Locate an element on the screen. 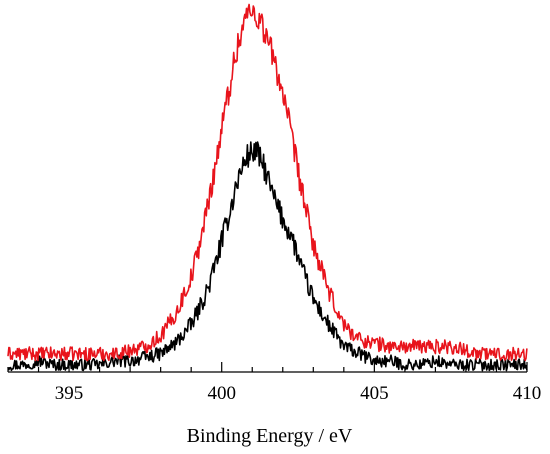 Image resolution: width=550 pixels, height=454 pixels. x-tick-label: 400 is located at coordinates (221, 393).